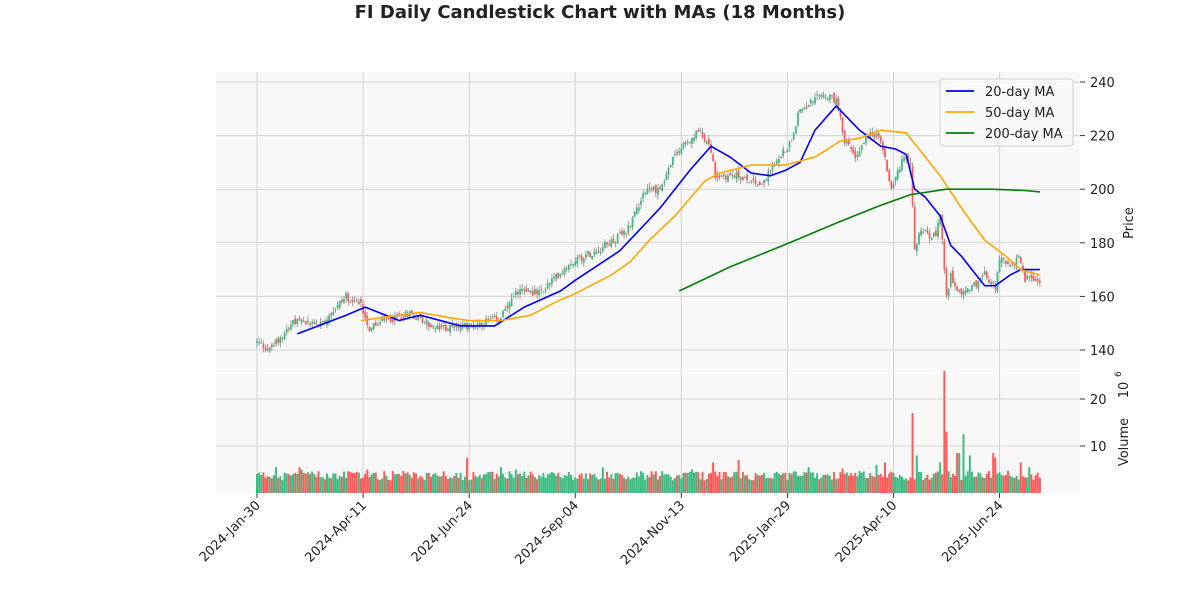 This screenshot has width=1200, height=604. I want to click on date-tick-label: 2024-Jun-24, so click(442, 531).